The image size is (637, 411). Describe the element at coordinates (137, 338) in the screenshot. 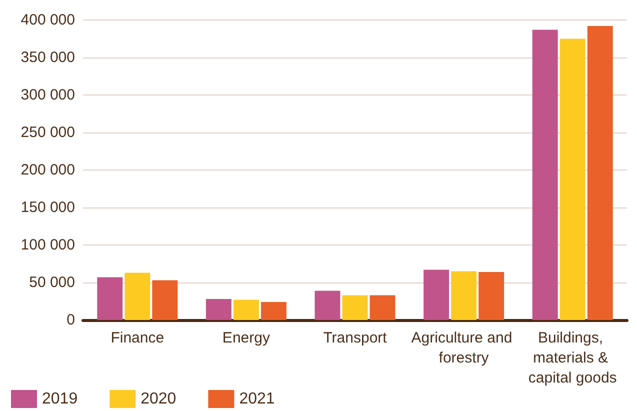

I see `x-tick-label: Finance` at that location.